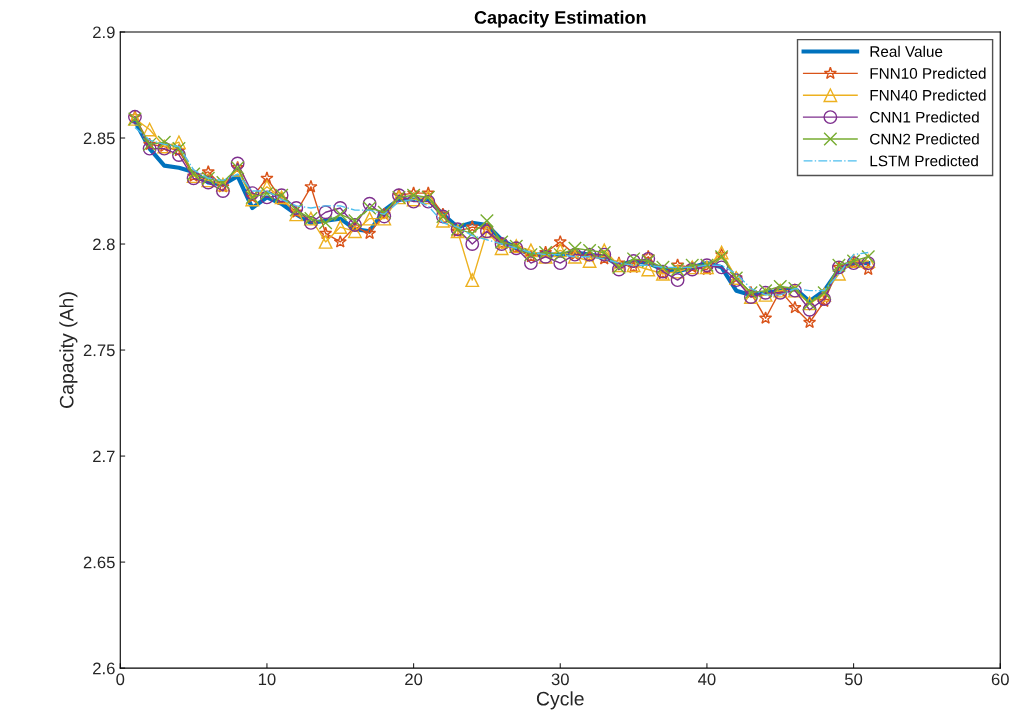 This screenshot has width=1028, height=727. I want to click on y-tick-label: 2.9, so click(104, 32).